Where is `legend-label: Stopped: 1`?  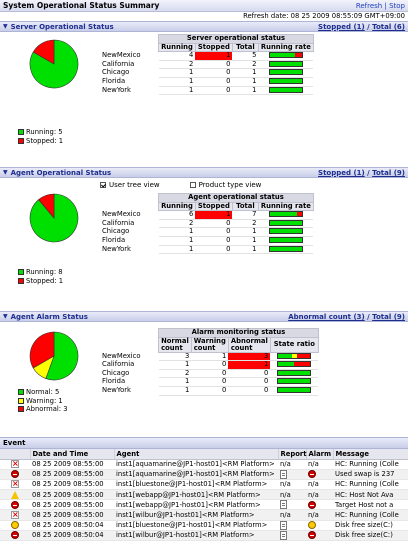 legend-label: Stopped: 1 is located at coordinates (45, 280).